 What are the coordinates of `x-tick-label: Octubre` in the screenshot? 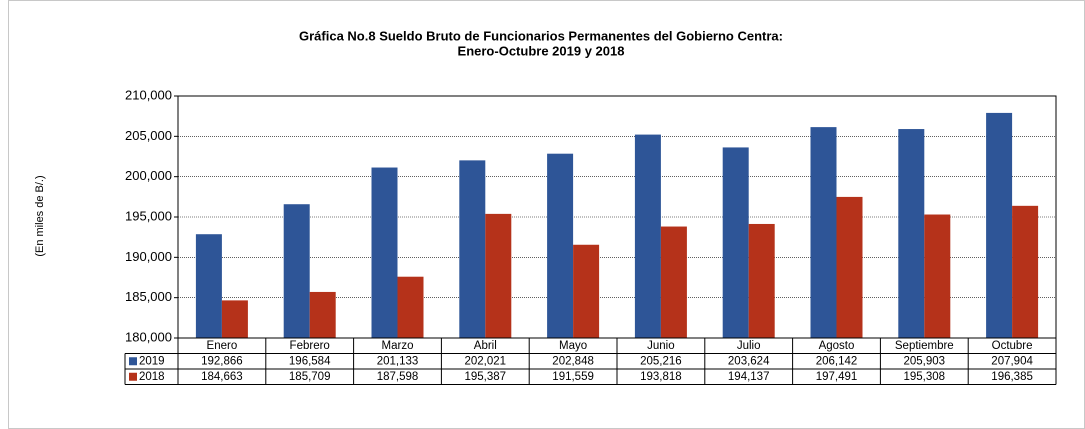 It's located at (1012, 346).